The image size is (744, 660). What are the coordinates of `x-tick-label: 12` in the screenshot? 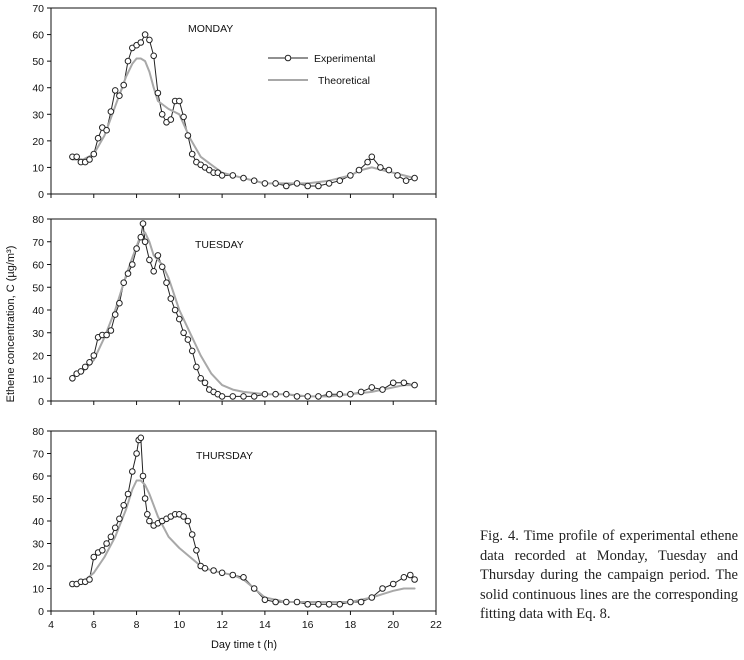 It's located at (222, 625).